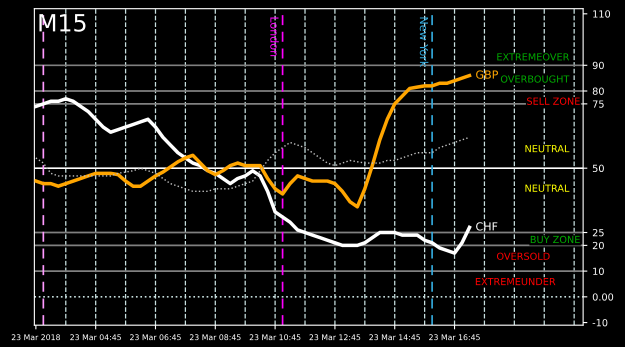 The width and height of the screenshot is (625, 347). Describe the element at coordinates (598, 246) in the screenshot. I see `y-tick-label: 20` at that location.